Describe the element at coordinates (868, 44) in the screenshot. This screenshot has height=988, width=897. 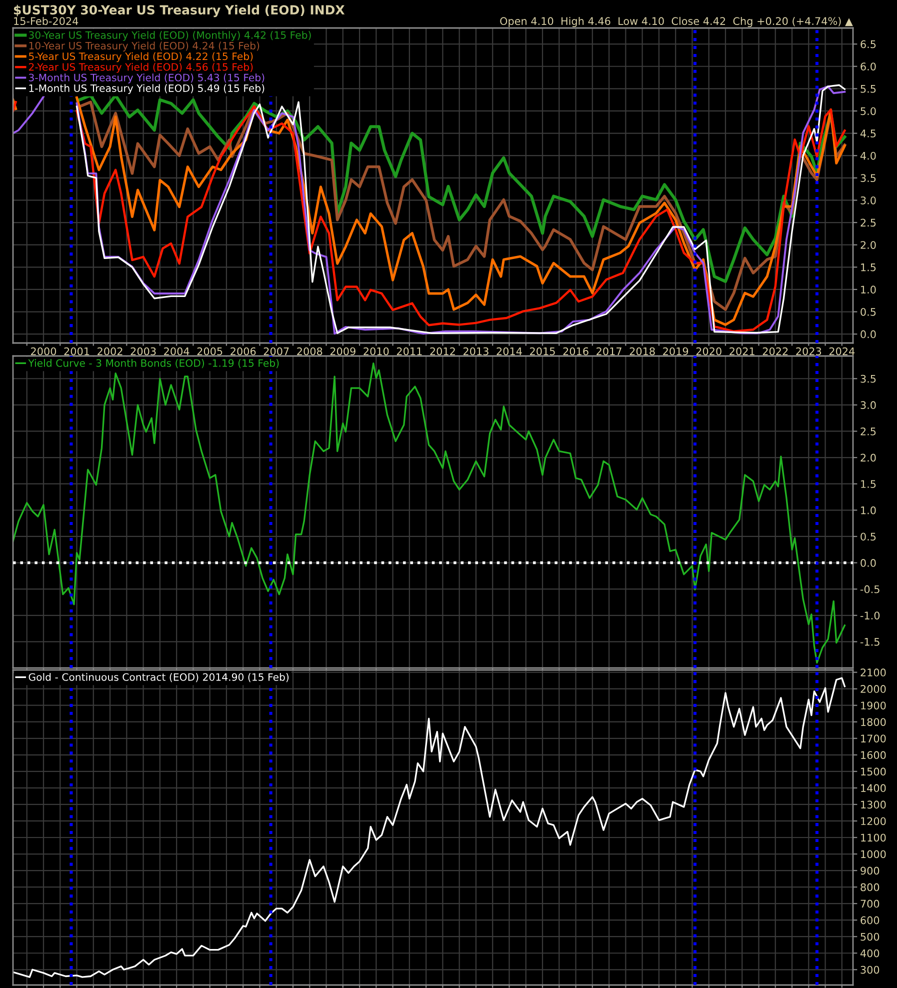
I see `y-tick-label: 6.5` at that location.